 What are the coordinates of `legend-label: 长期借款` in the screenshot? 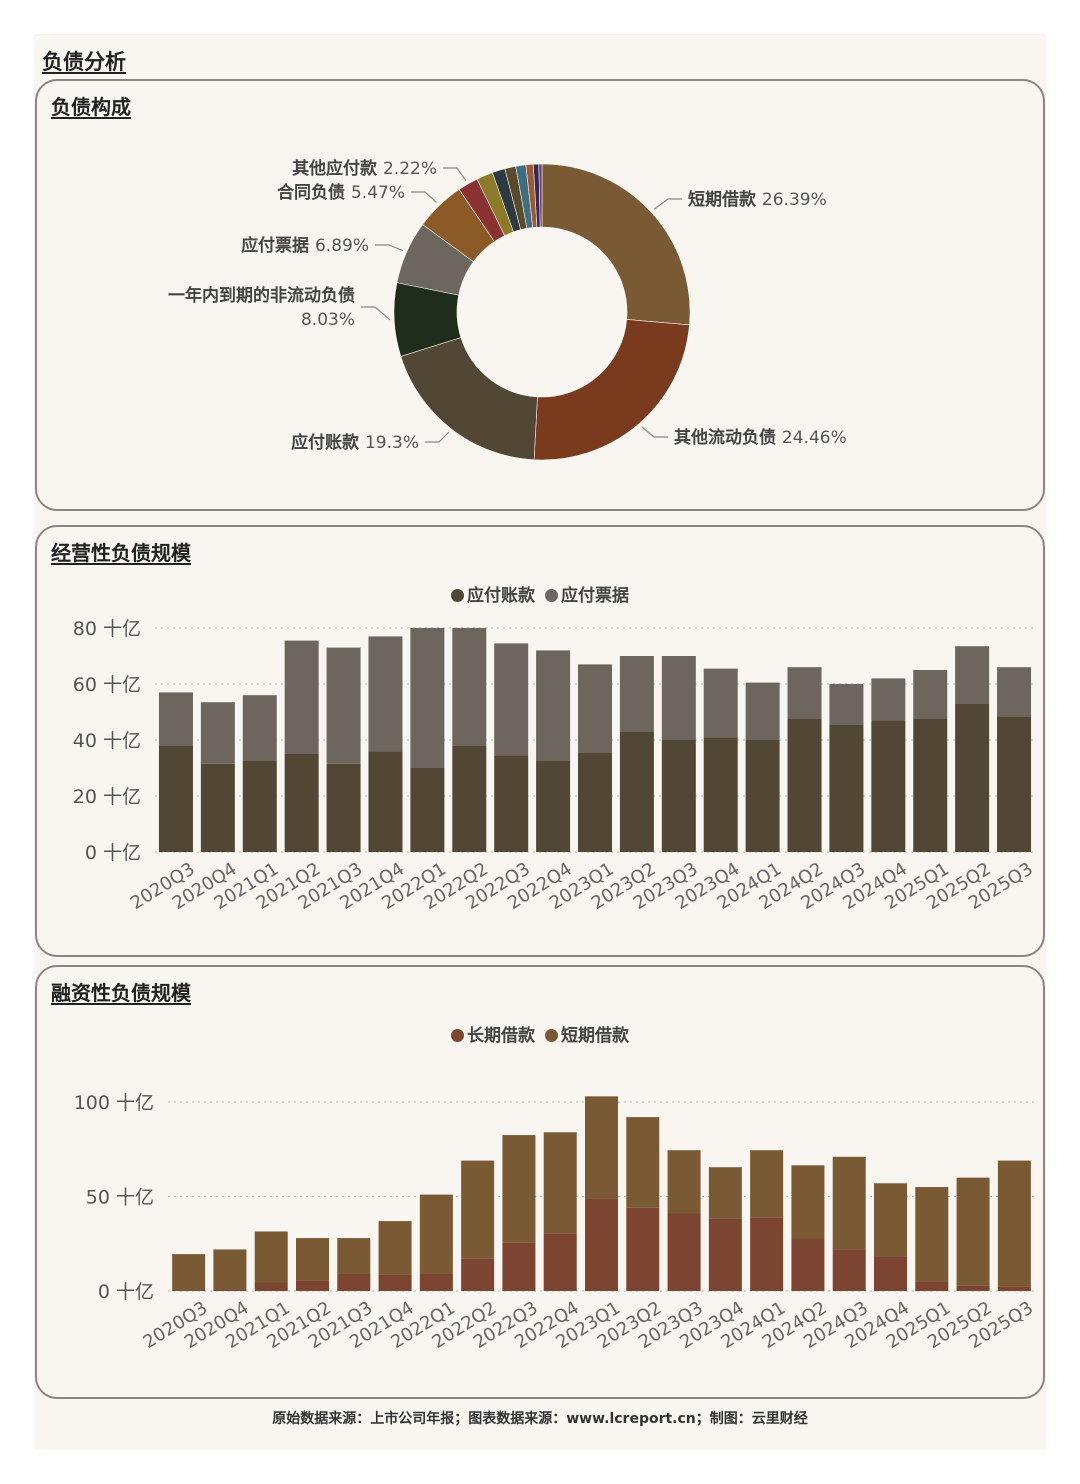 It's located at (501, 1036).